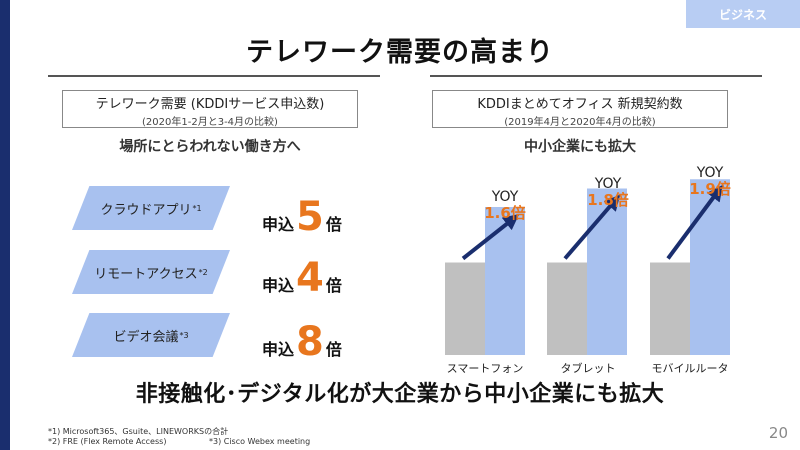 The width and height of the screenshot is (800, 450). What do you see at coordinates (203, 272) in the screenshot?
I see `footnote-ref: *2` at bounding box center [203, 272].